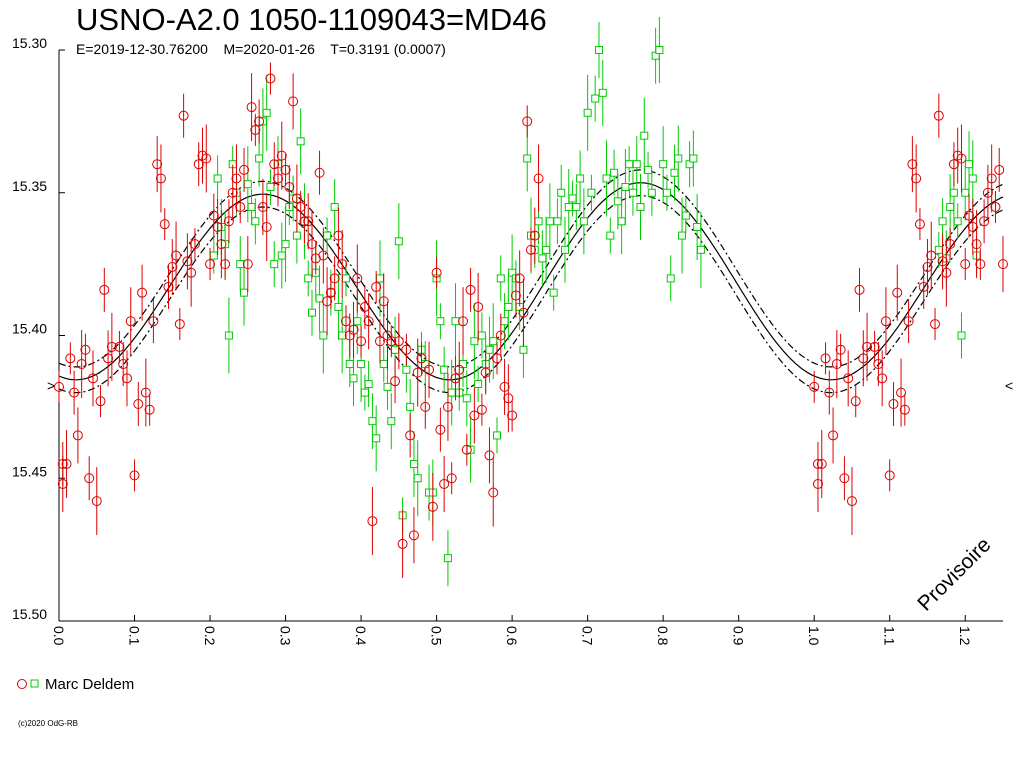  I want to click on right-marker: <, so click(1009, 385).